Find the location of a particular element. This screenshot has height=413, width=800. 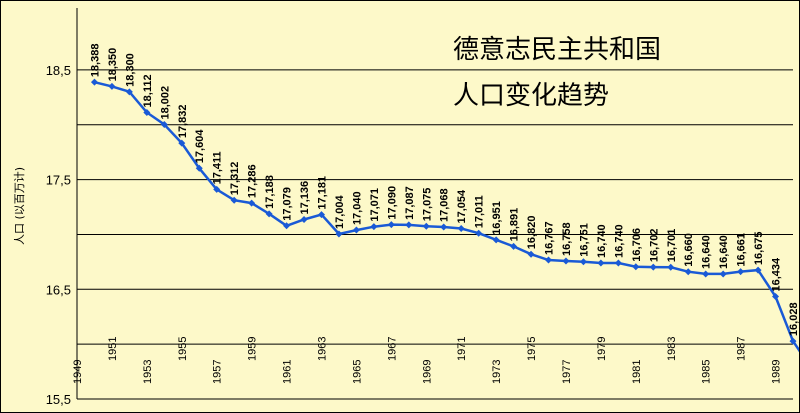

data-label: 17,040 is located at coordinates (357, 208).